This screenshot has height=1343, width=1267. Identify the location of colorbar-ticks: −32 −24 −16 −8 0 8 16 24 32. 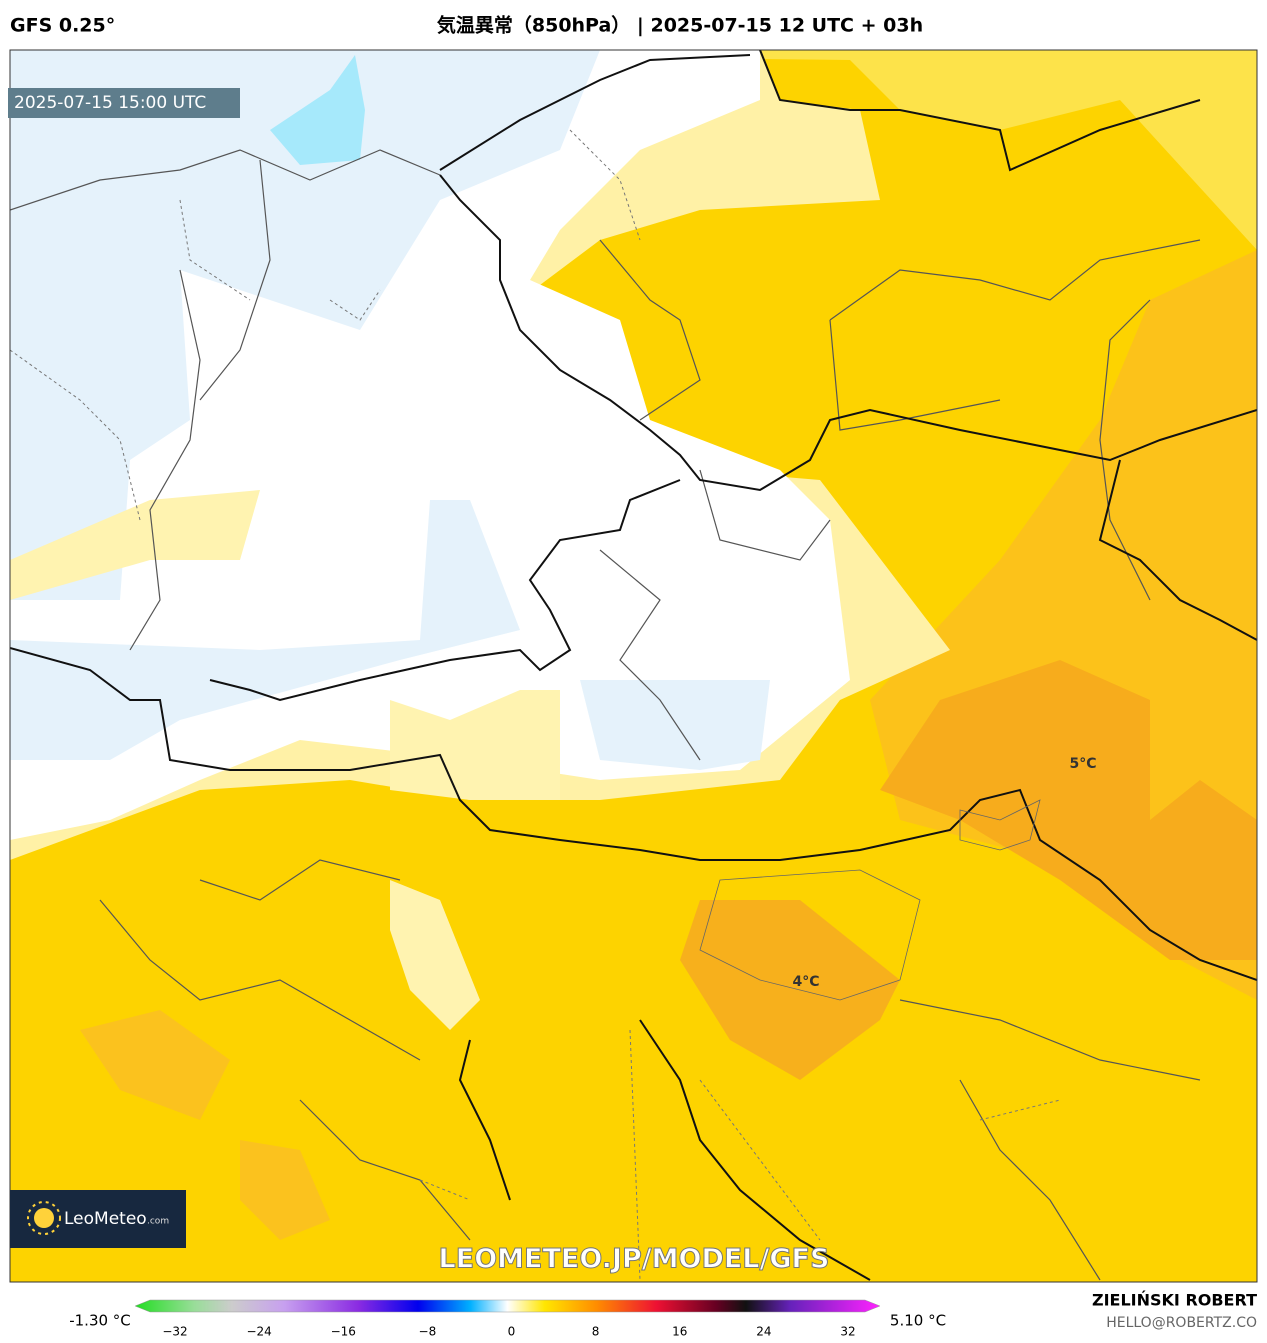
(508, 1332).